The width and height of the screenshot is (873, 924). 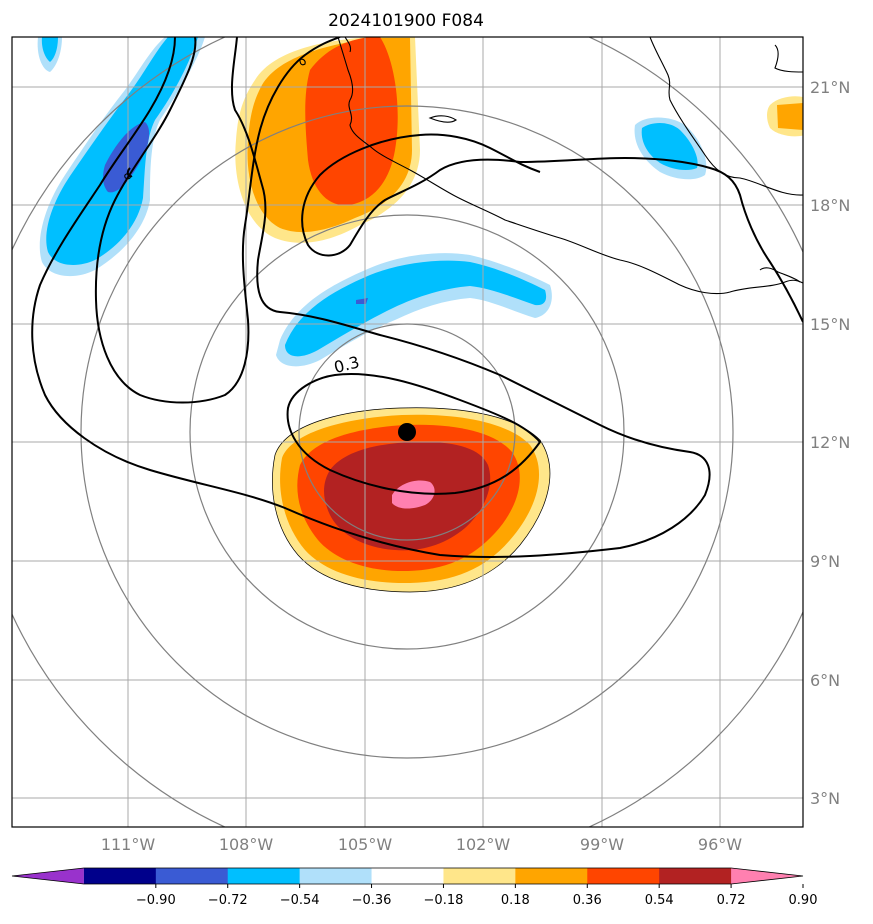 What do you see at coordinates (246, 844) in the screenshot?
I see `lon-label: 108°W` at bounding box center [246, 844].